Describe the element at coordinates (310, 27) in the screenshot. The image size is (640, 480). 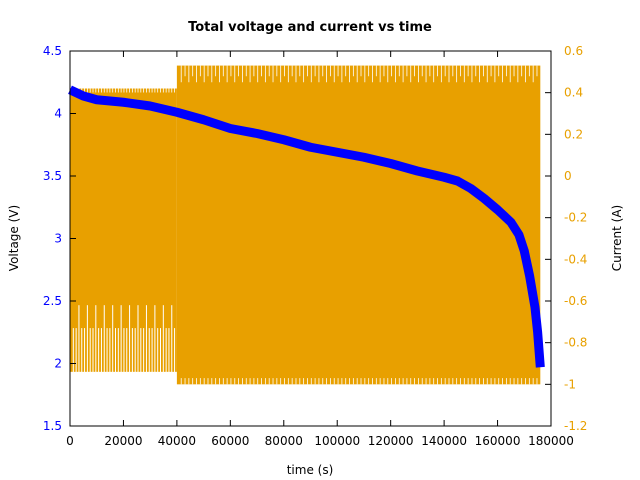
I see `chart-title: Total voltage and current vs time` at that location.